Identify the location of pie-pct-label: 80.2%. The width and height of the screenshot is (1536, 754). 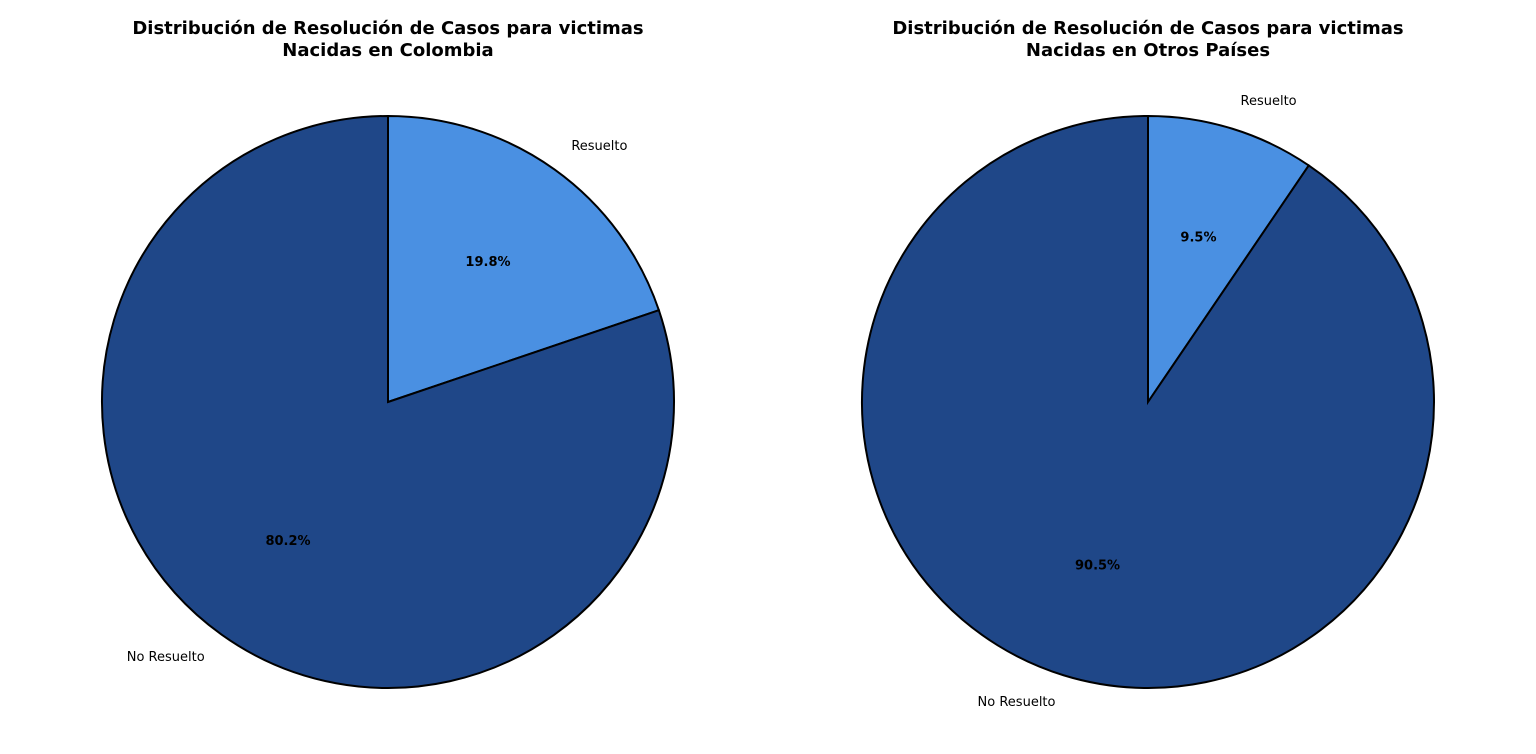
(287, 541).